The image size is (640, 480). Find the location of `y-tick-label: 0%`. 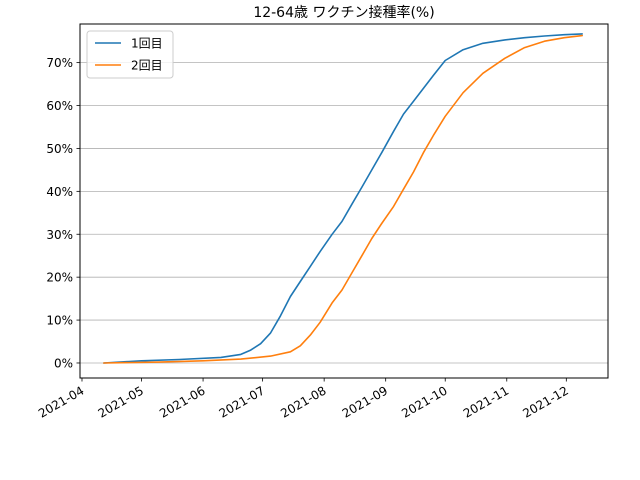

y-tick-label: 0% is located at coordinates (63, 363).